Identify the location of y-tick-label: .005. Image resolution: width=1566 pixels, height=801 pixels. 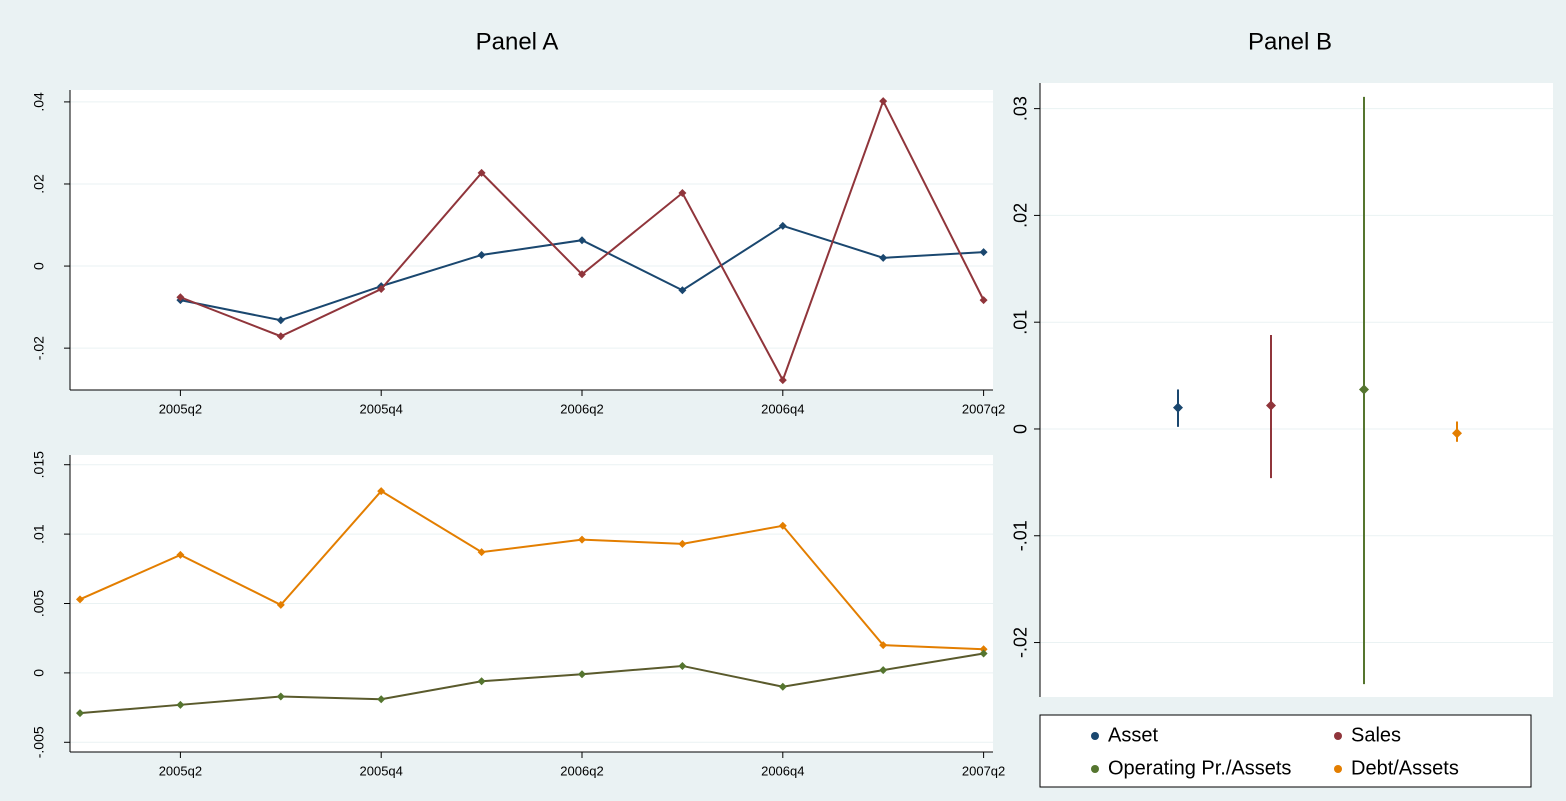
(39, 603).